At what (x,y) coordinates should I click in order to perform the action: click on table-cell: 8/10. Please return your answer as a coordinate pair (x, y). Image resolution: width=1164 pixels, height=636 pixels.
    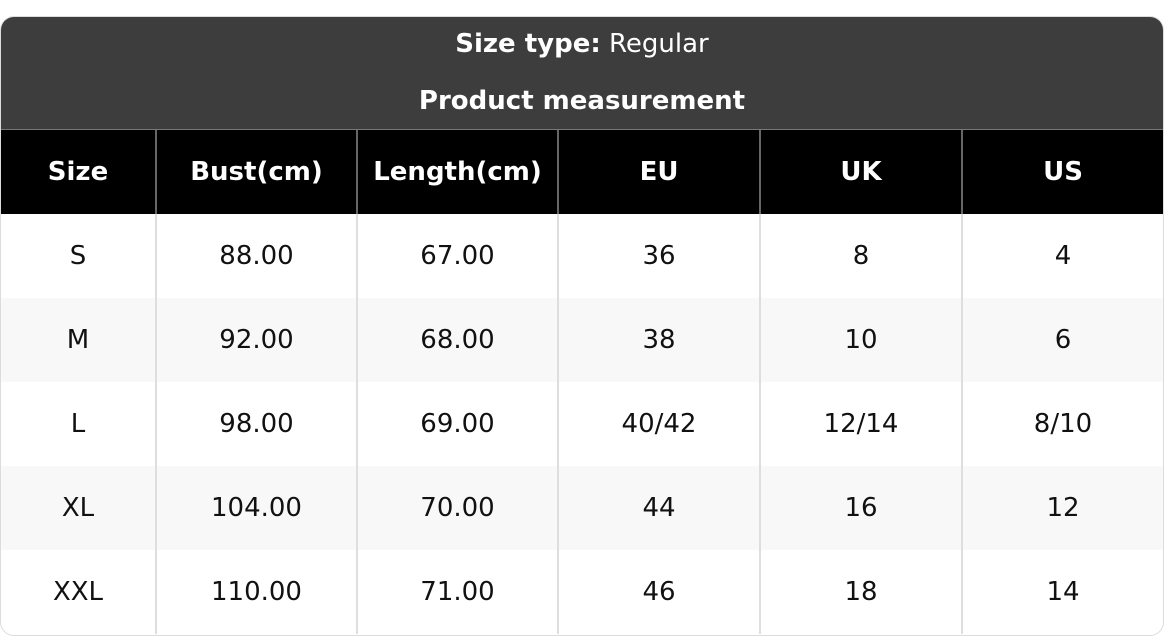
    Looking at the image, I should click on (1062, 424).